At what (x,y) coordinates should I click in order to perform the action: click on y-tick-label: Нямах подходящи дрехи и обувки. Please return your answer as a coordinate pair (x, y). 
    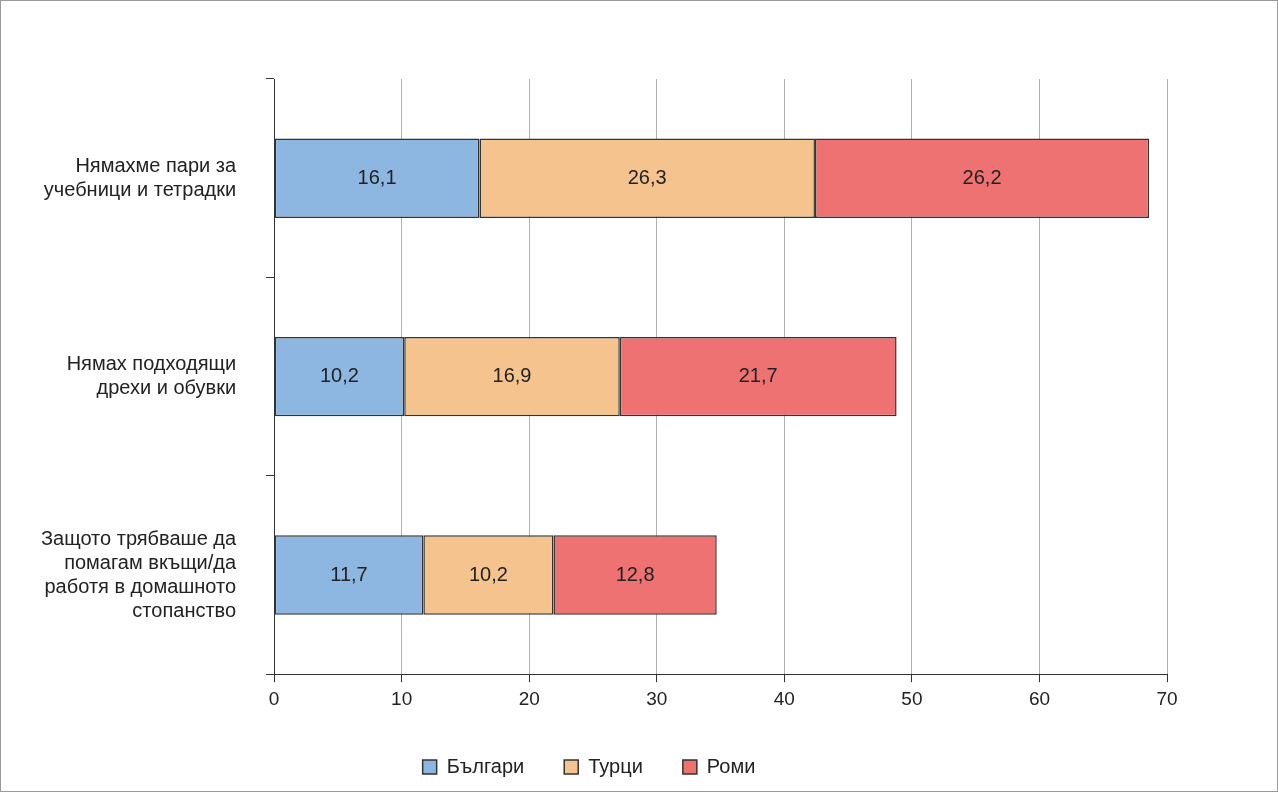
    Looking at the image, I should click on (151, 375).